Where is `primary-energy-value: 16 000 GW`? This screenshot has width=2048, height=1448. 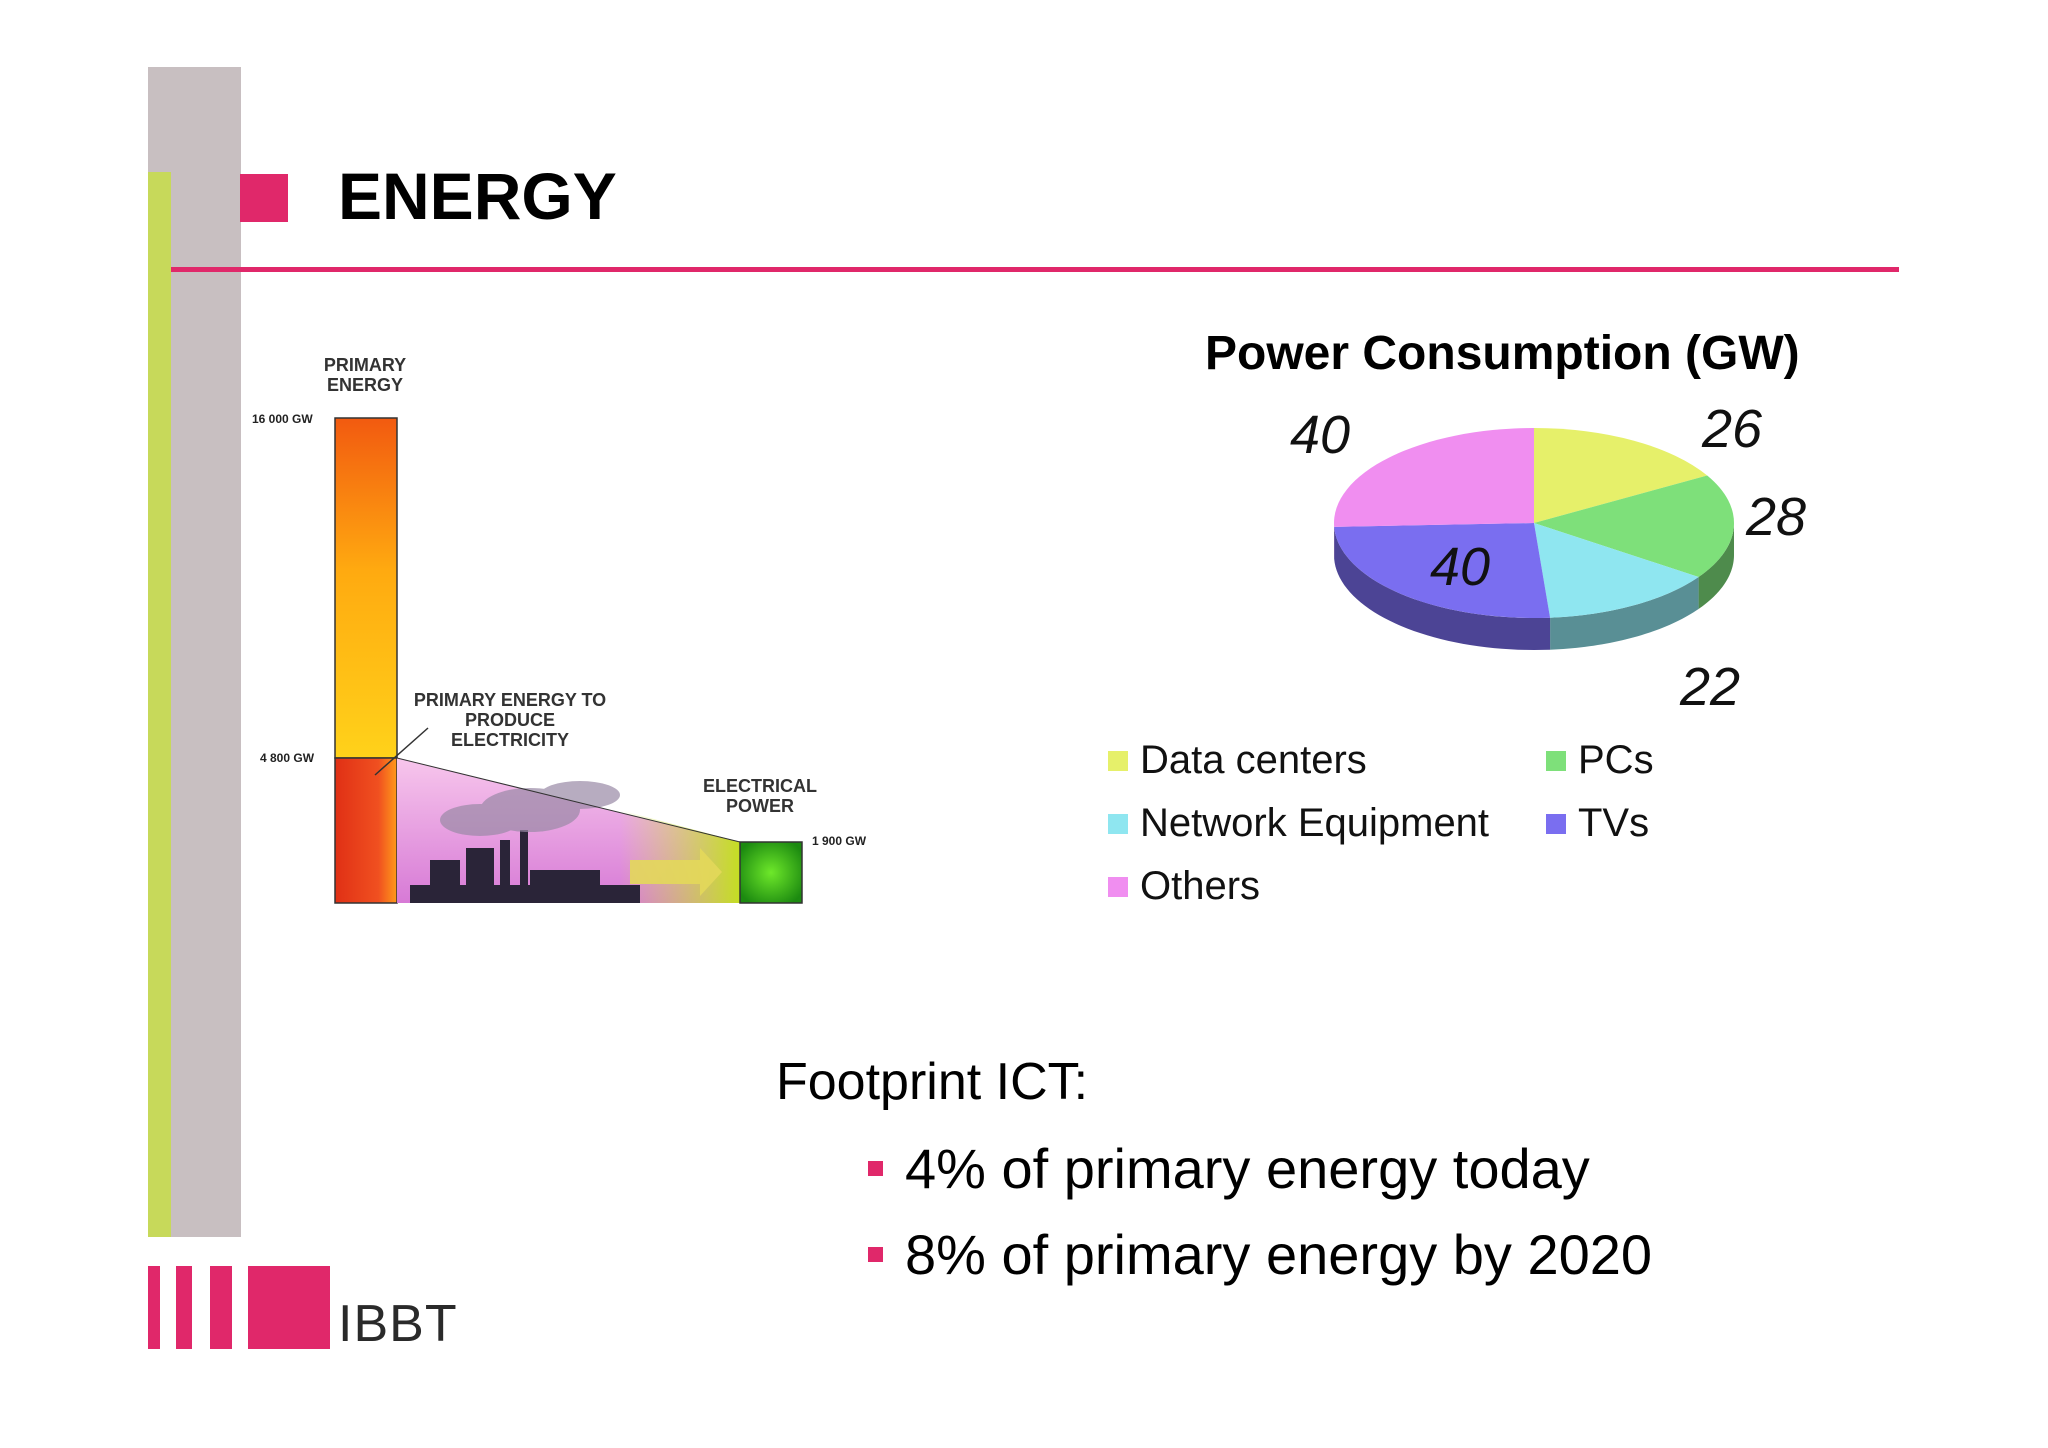
primary-energy-value: 16 000 GW is located at coordinates (282, 419).